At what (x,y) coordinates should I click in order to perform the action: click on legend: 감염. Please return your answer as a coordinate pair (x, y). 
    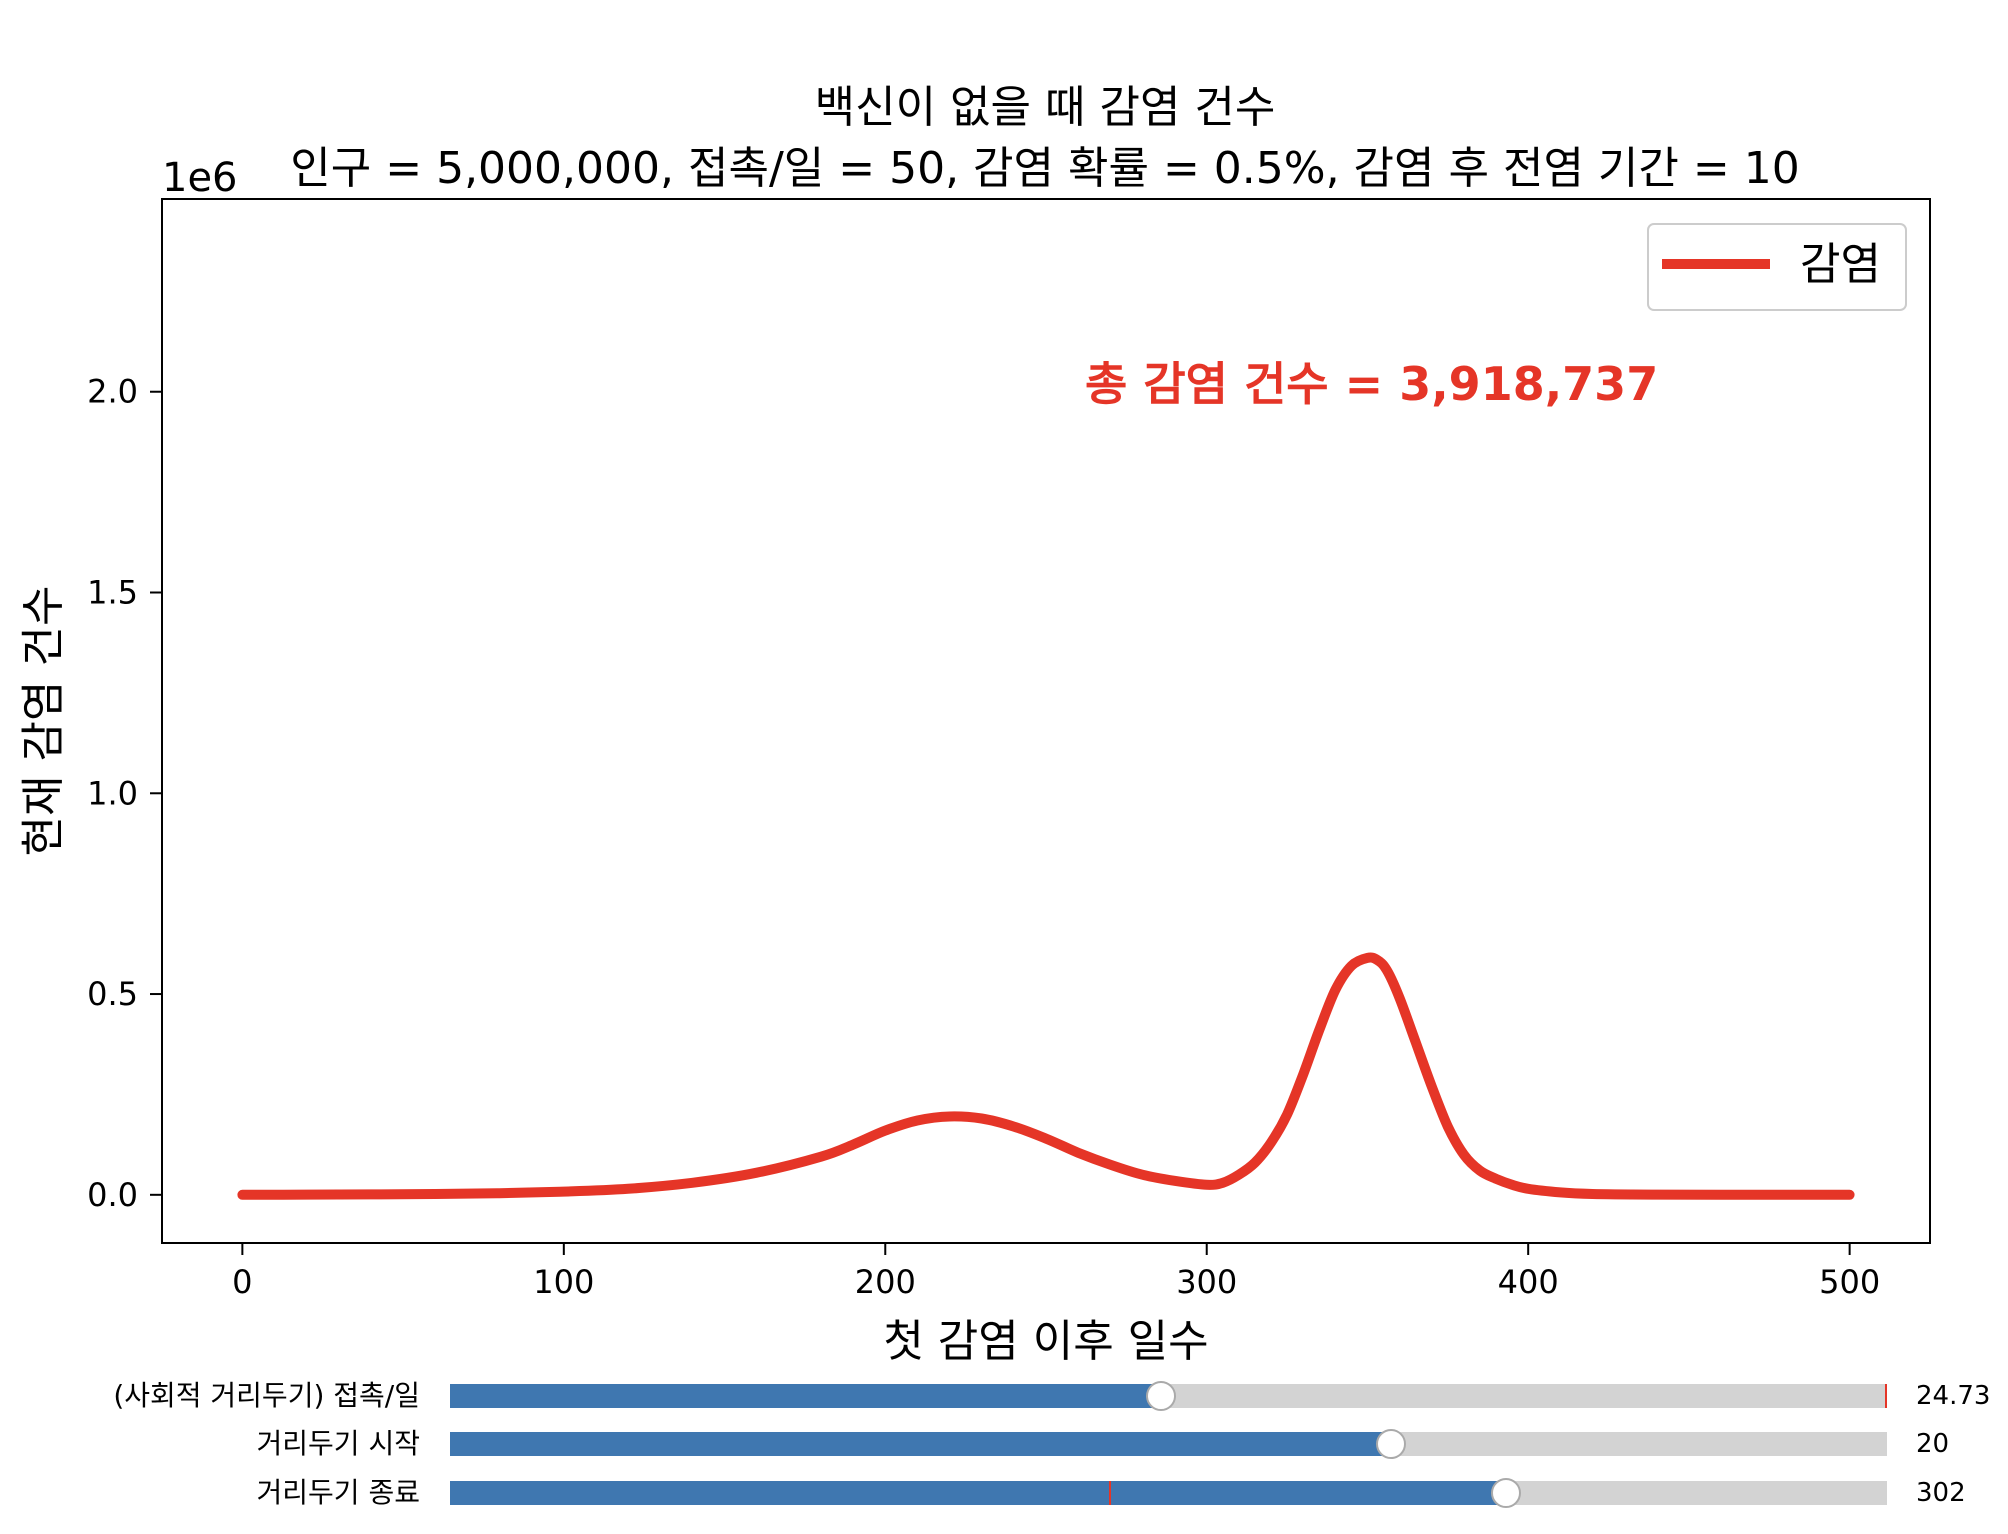
    Looking at the image, I should click on (1777, 267).